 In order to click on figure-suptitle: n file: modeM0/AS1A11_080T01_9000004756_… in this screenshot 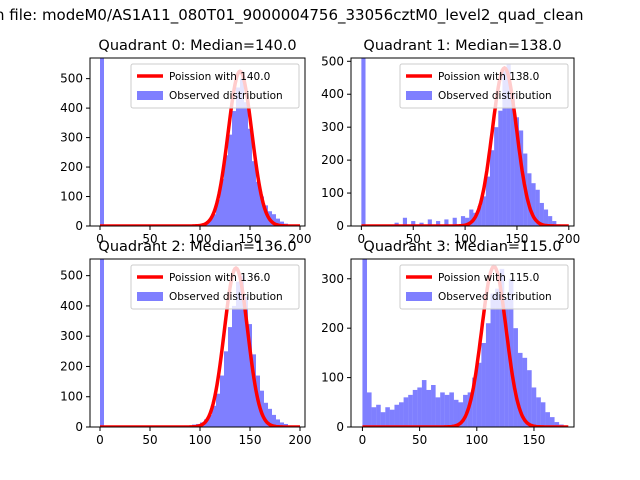, I will do `click(292, 15)`.